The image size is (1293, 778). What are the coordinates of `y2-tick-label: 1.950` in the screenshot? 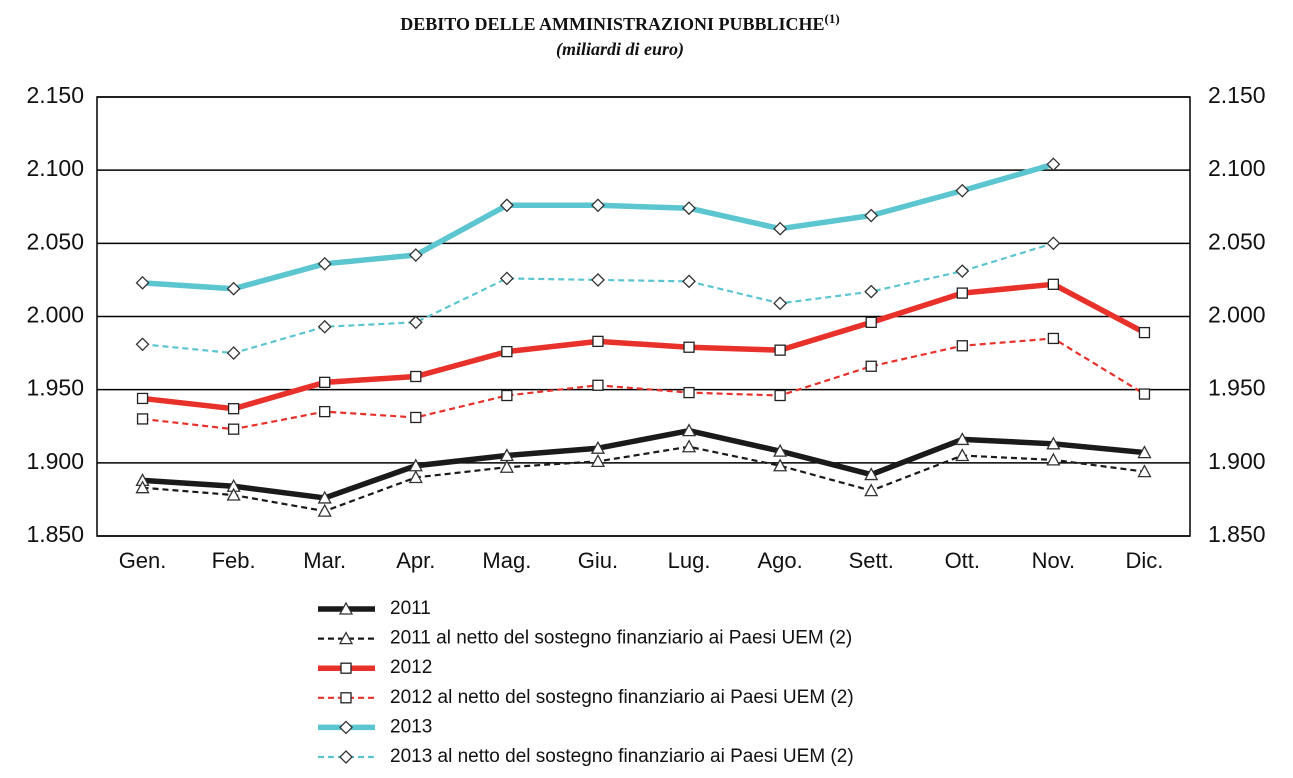 It's located at (1237, 388).